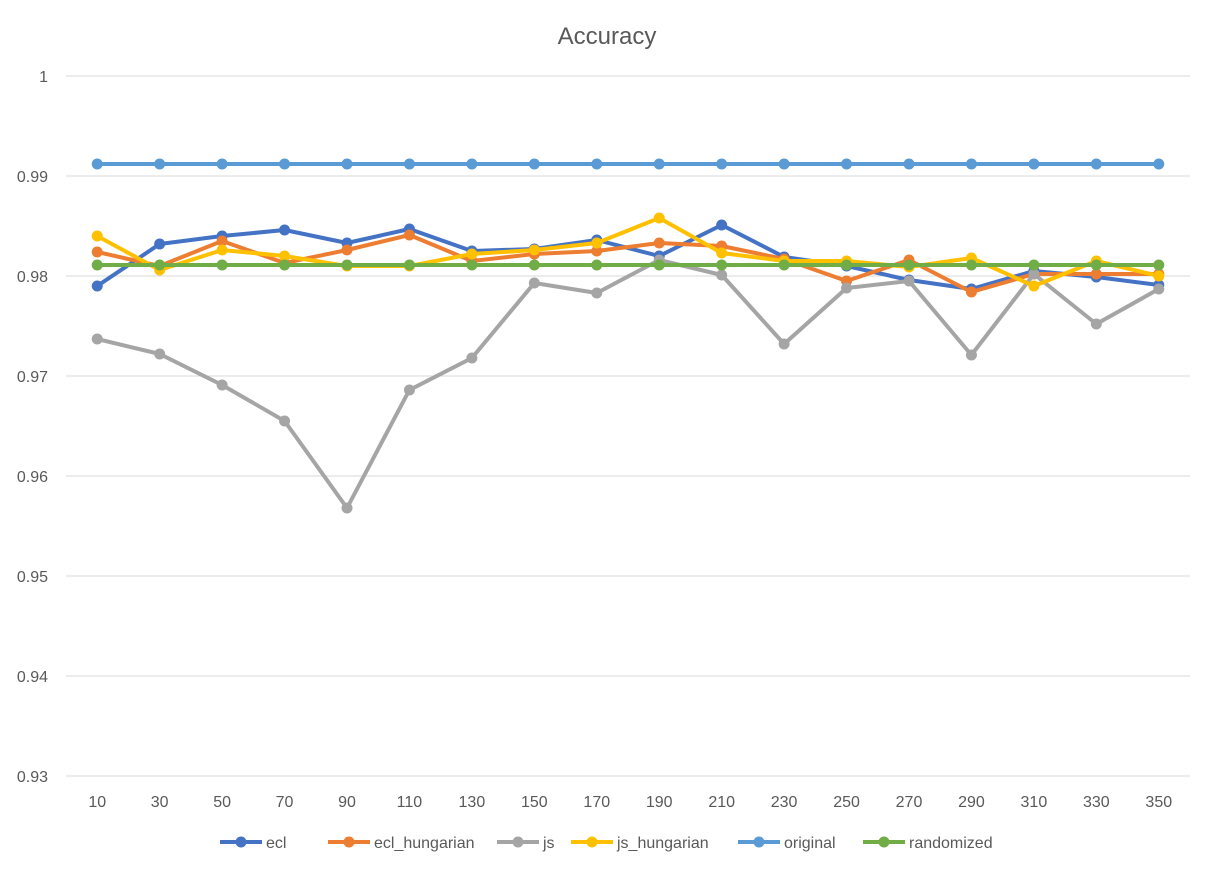  Describe the element at coordinates (43, 77) in the screenshot. I see `y-tick-label: 1` at that location.